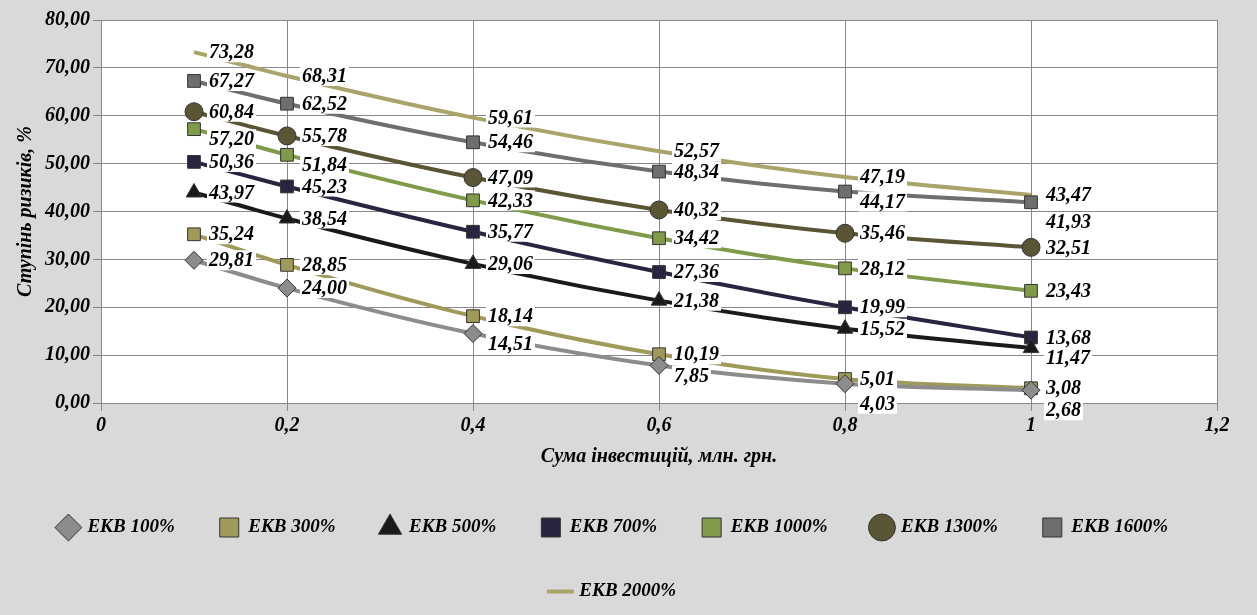 This screenshot has height=615, width=1257. Describe the element at coordinates (67, 18) in the screenshot. I see `y-tick-label: 80,00` at that location.